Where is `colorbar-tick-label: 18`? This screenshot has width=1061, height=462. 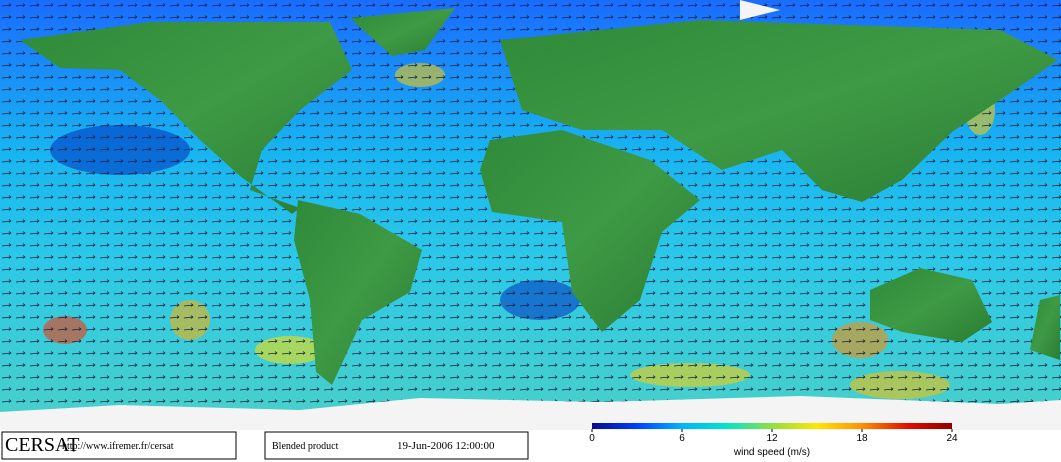
colorbar-tick-label: 18 is located at coordinates (862, 438).